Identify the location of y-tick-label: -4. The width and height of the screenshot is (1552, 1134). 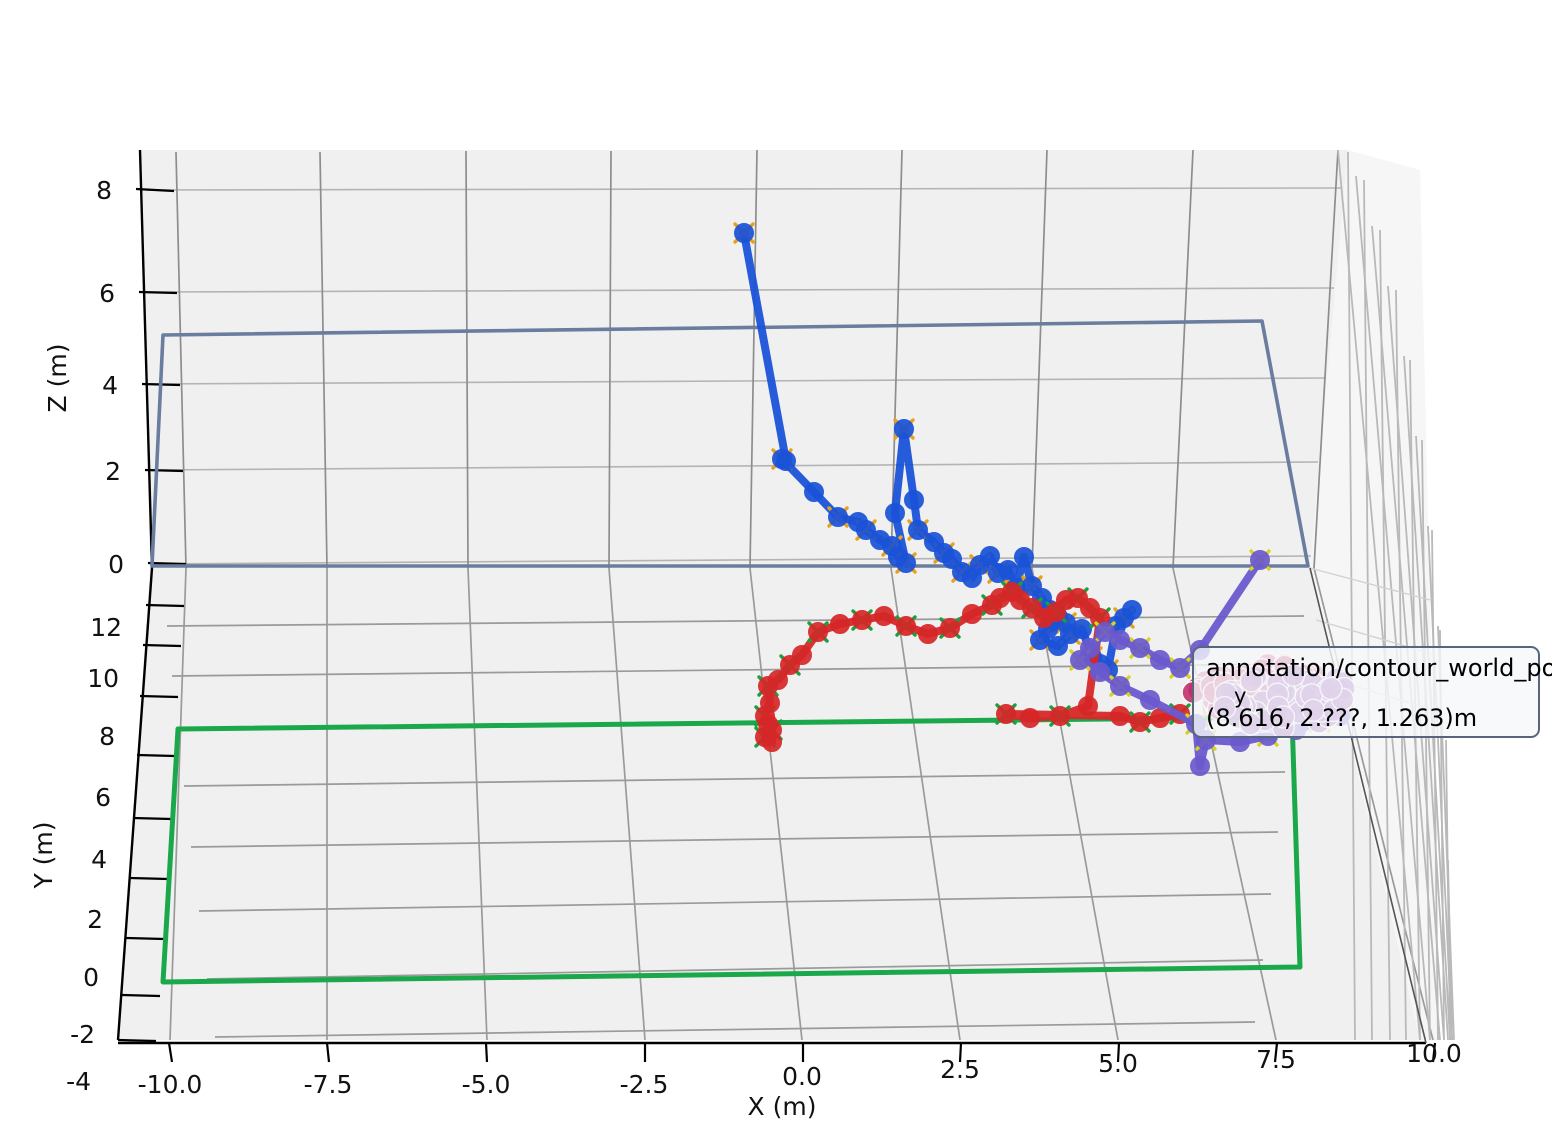
(78, 1081).